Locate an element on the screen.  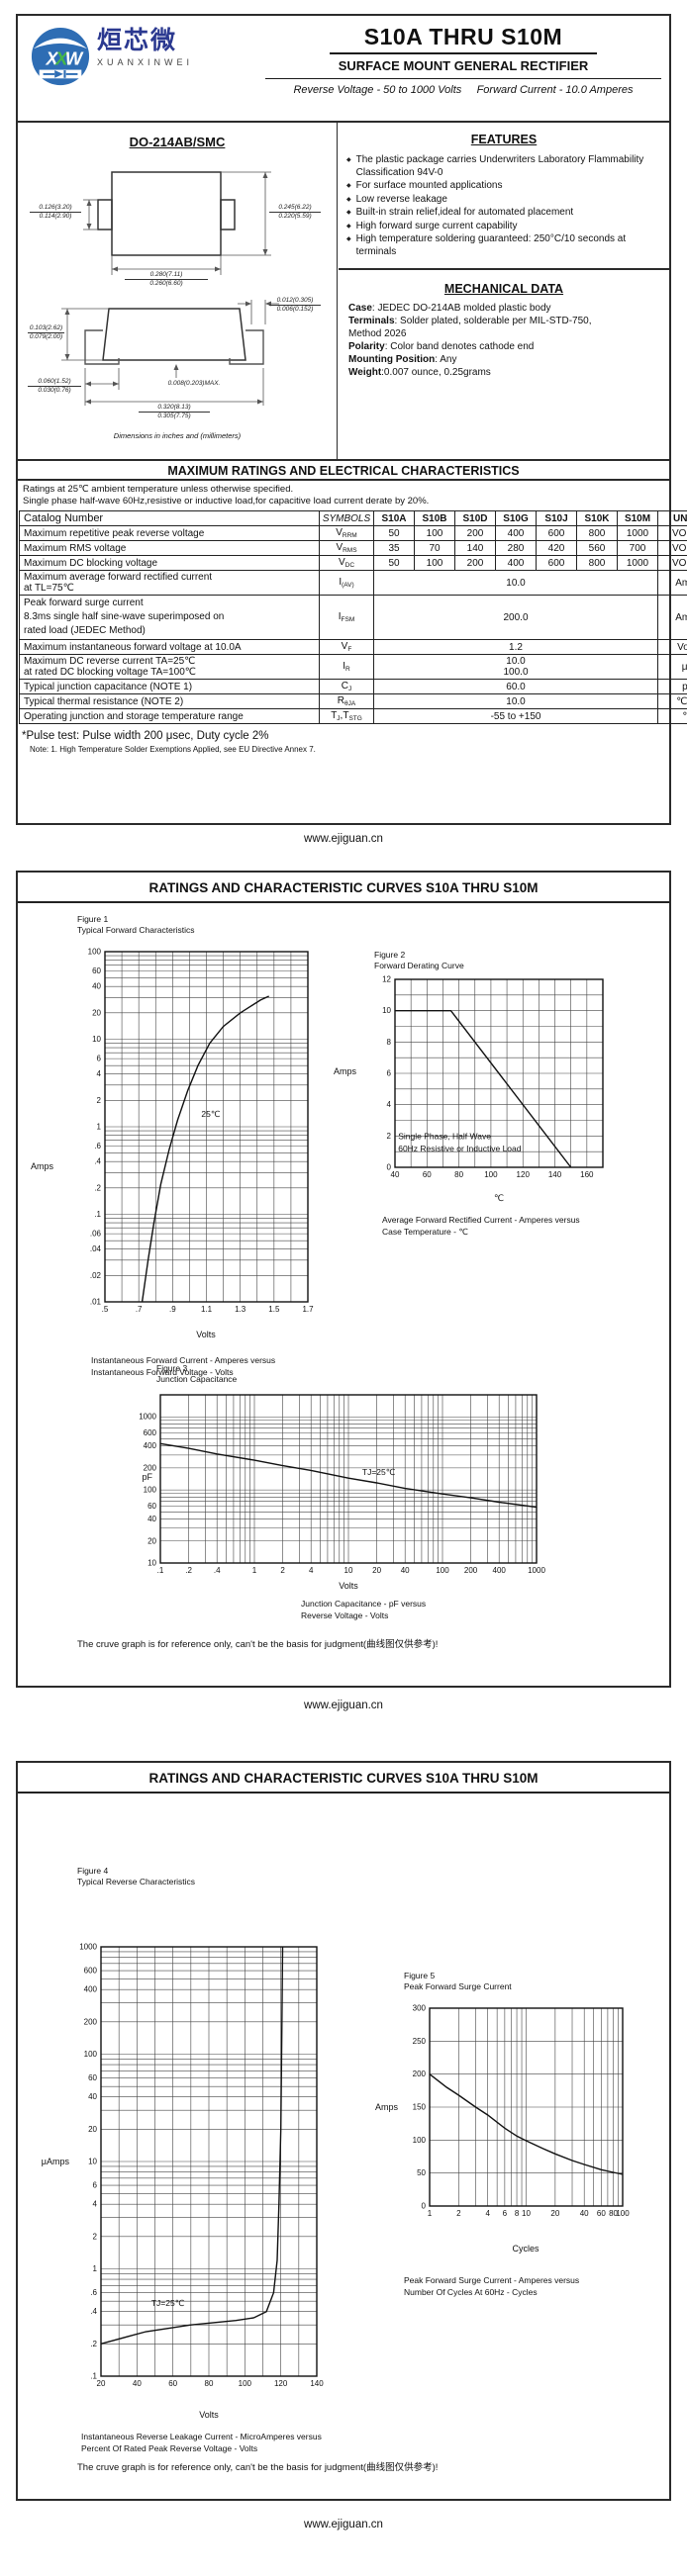
logo-mark-icon: X X W is located at coordinates (61, 56).